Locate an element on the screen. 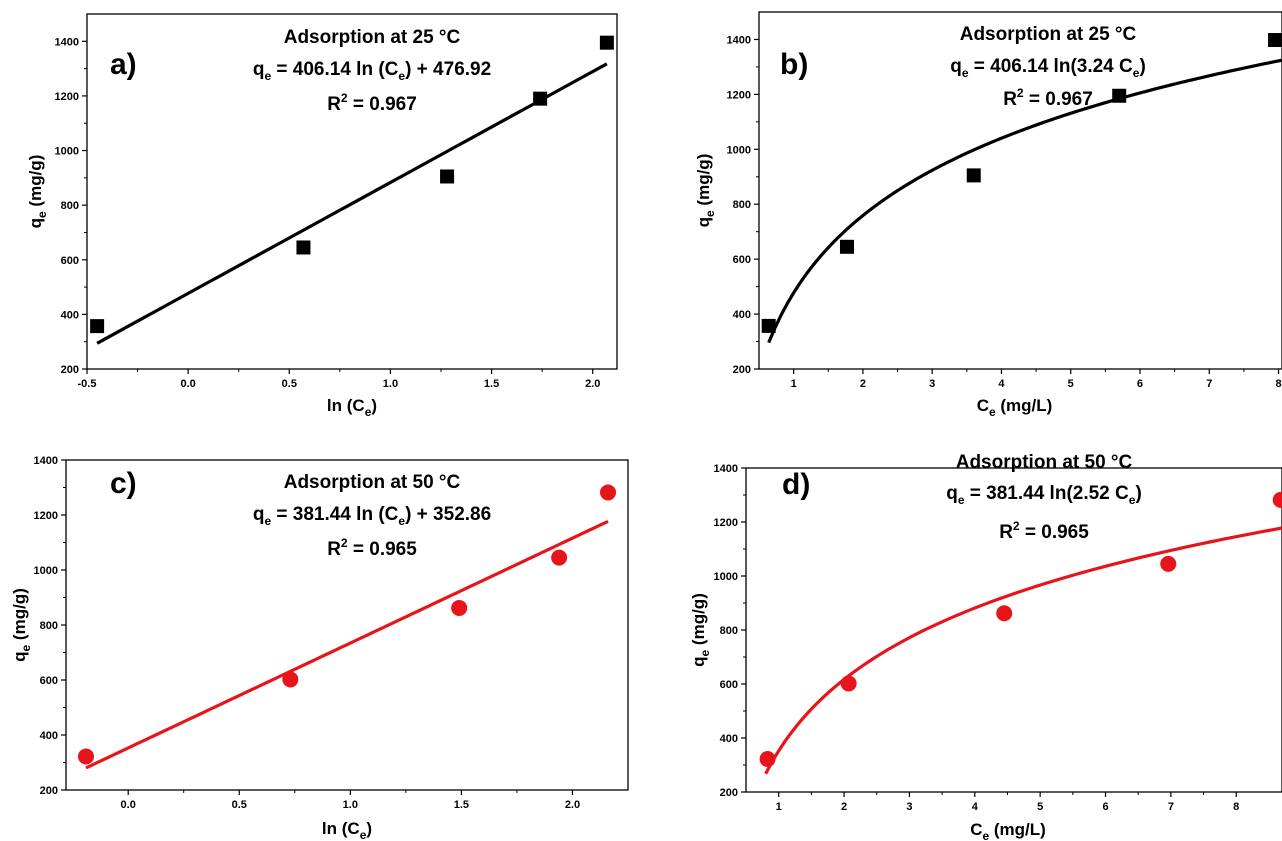 This screenshot has height=841, width=1282. annotation-equation: qe = 406.14 ln(3.24 Ce) is located at coordinates (1048, 68).